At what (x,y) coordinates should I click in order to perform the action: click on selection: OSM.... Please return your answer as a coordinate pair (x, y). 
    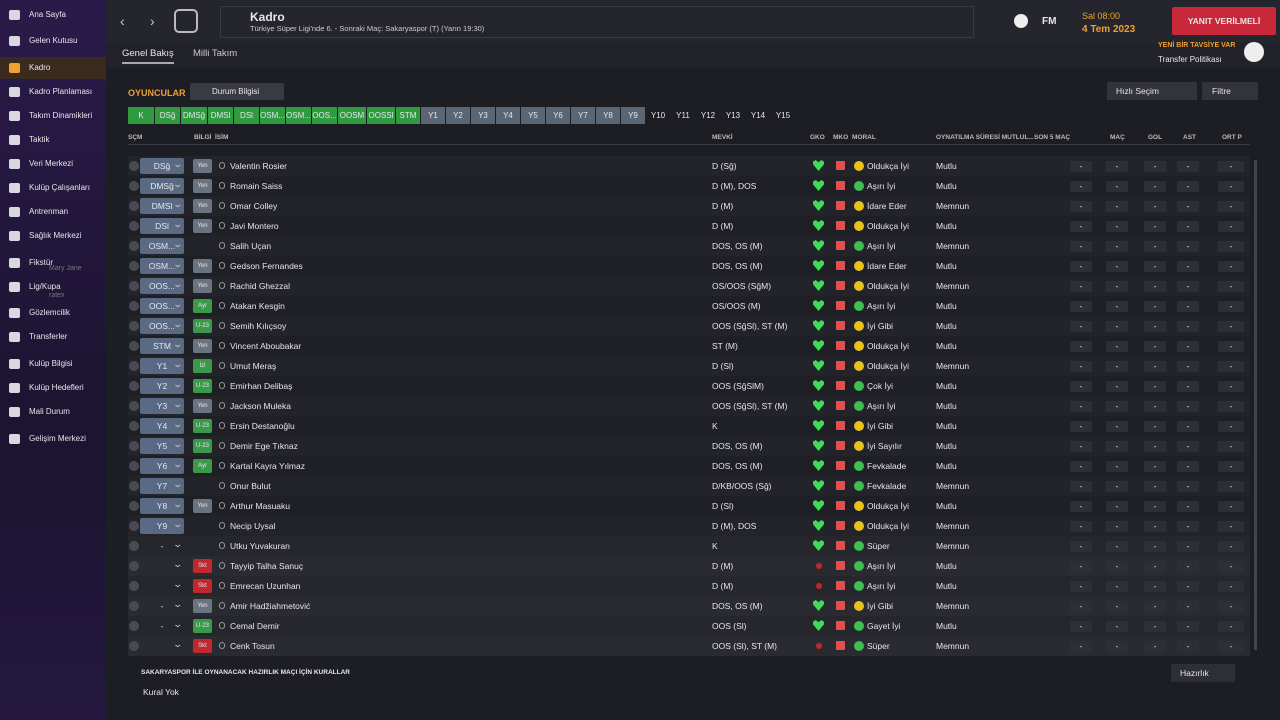
    Looking at the image, I should click on (162, 246).